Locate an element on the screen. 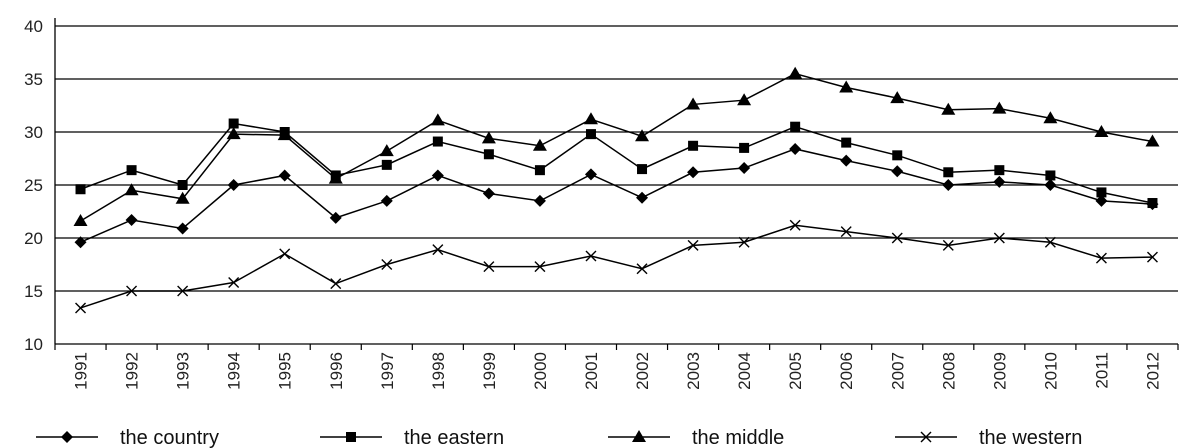  x-tick-label: 1992 is located at coordinates (132, 371).